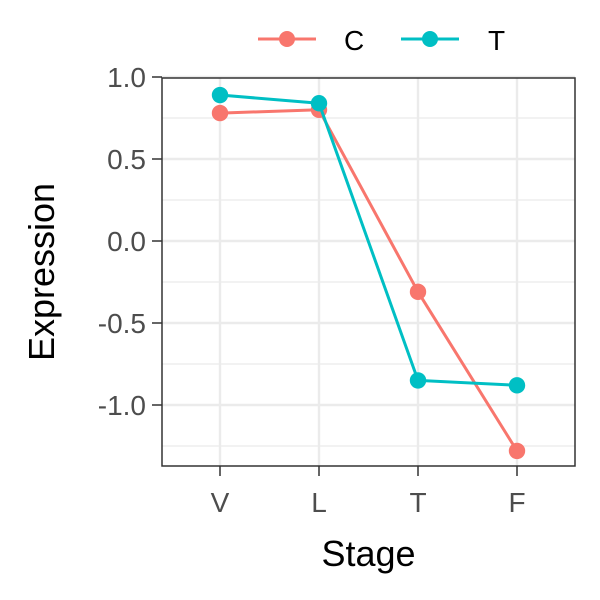 Image resolution: width=600 pixels, height=600 pixels. Describe the element at coordinates (496, 40) in the screenshot. I see `legend-label-t: T` at that location.